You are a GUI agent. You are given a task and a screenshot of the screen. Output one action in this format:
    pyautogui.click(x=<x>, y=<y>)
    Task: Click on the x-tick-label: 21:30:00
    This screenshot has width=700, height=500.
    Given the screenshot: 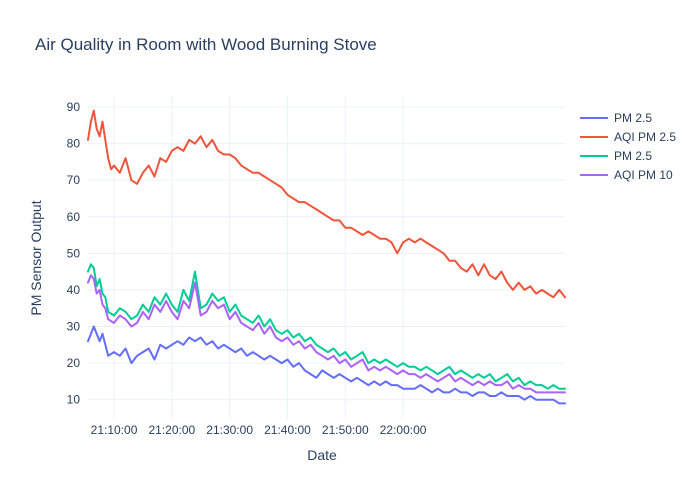 What is the action you would take?
    pyautogui.click(x=229, y=430)
    